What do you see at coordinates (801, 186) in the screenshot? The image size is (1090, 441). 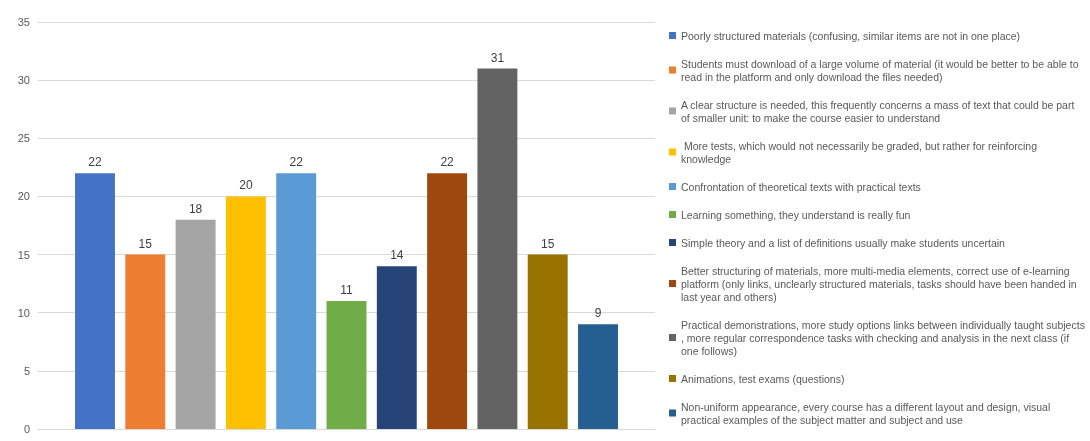 I see `legend-label: Confrontation of theoretical texts with practical texts` at bounding box center [801, 186].